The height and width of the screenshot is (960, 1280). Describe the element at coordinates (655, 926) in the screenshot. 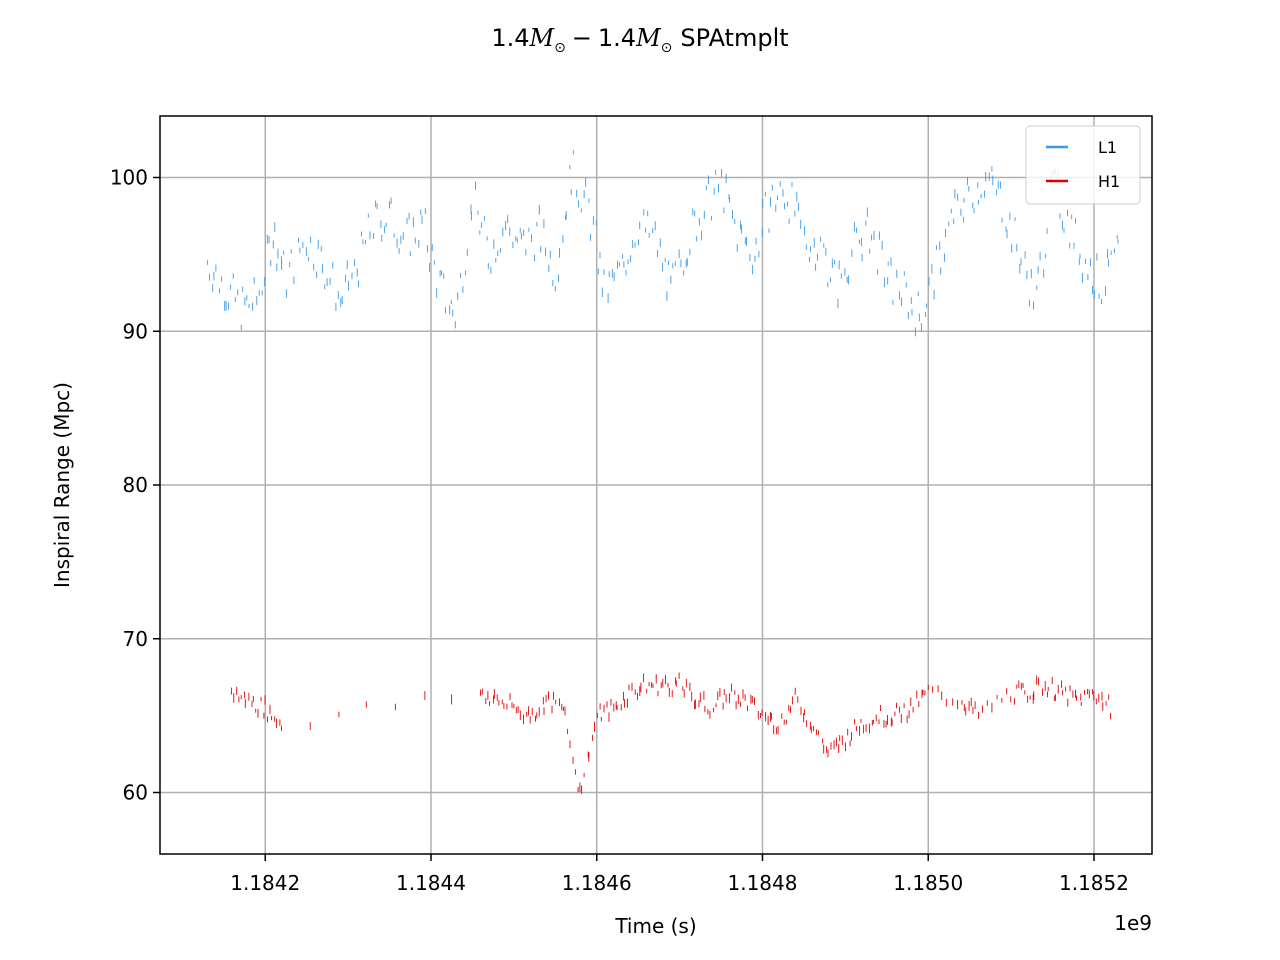

I see `x-axis-label: Time (s)` at that location.